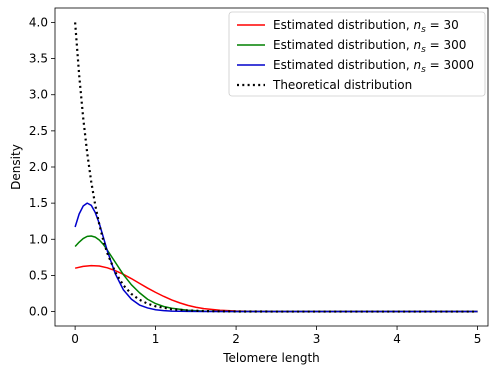  What do you see at coordinates (75, 339) in the screenshot?
I see `x-tick-label: 0` at bounding box center [75, 339].